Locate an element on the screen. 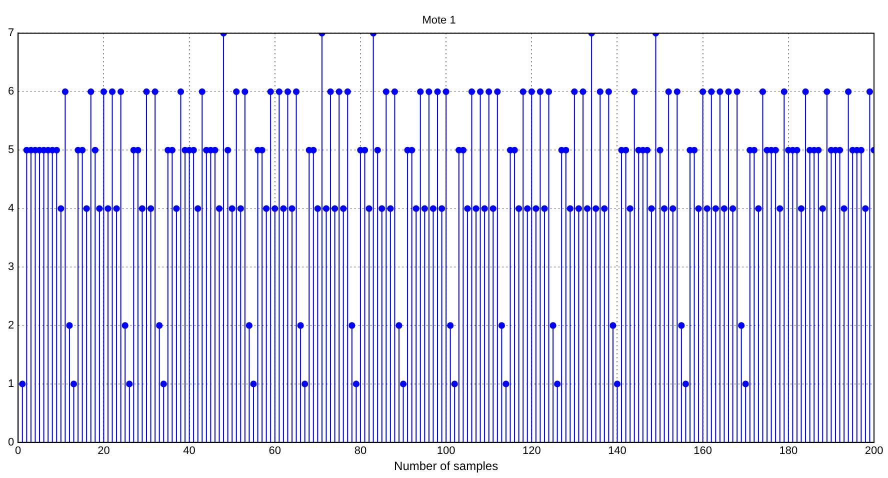  x-tick-label: 200 is located at coordinates (874, 451).